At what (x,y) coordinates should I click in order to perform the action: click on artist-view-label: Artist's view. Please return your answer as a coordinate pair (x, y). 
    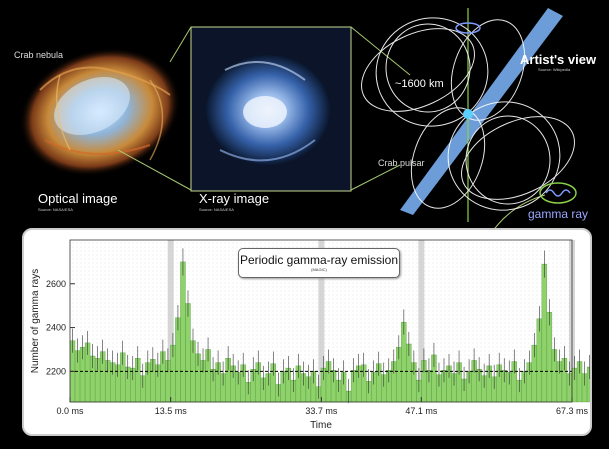
    Looking at the image, I should click on (558, 59).